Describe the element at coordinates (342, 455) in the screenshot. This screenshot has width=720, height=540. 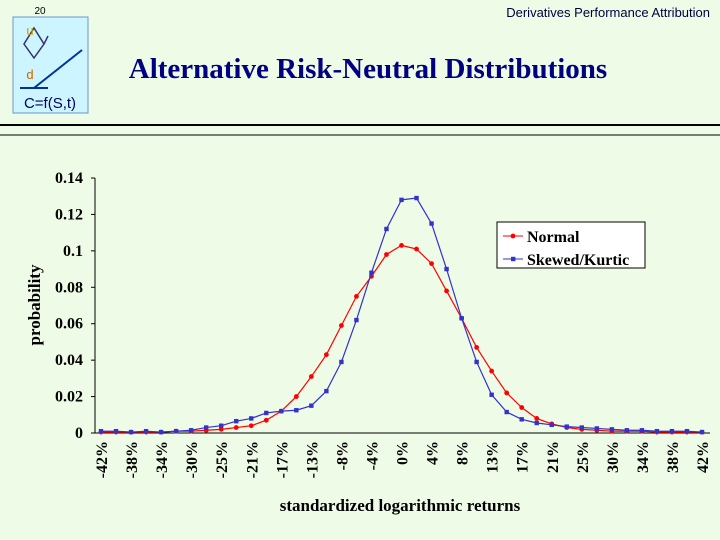
I see `x-tick-label: -8%` at that location.